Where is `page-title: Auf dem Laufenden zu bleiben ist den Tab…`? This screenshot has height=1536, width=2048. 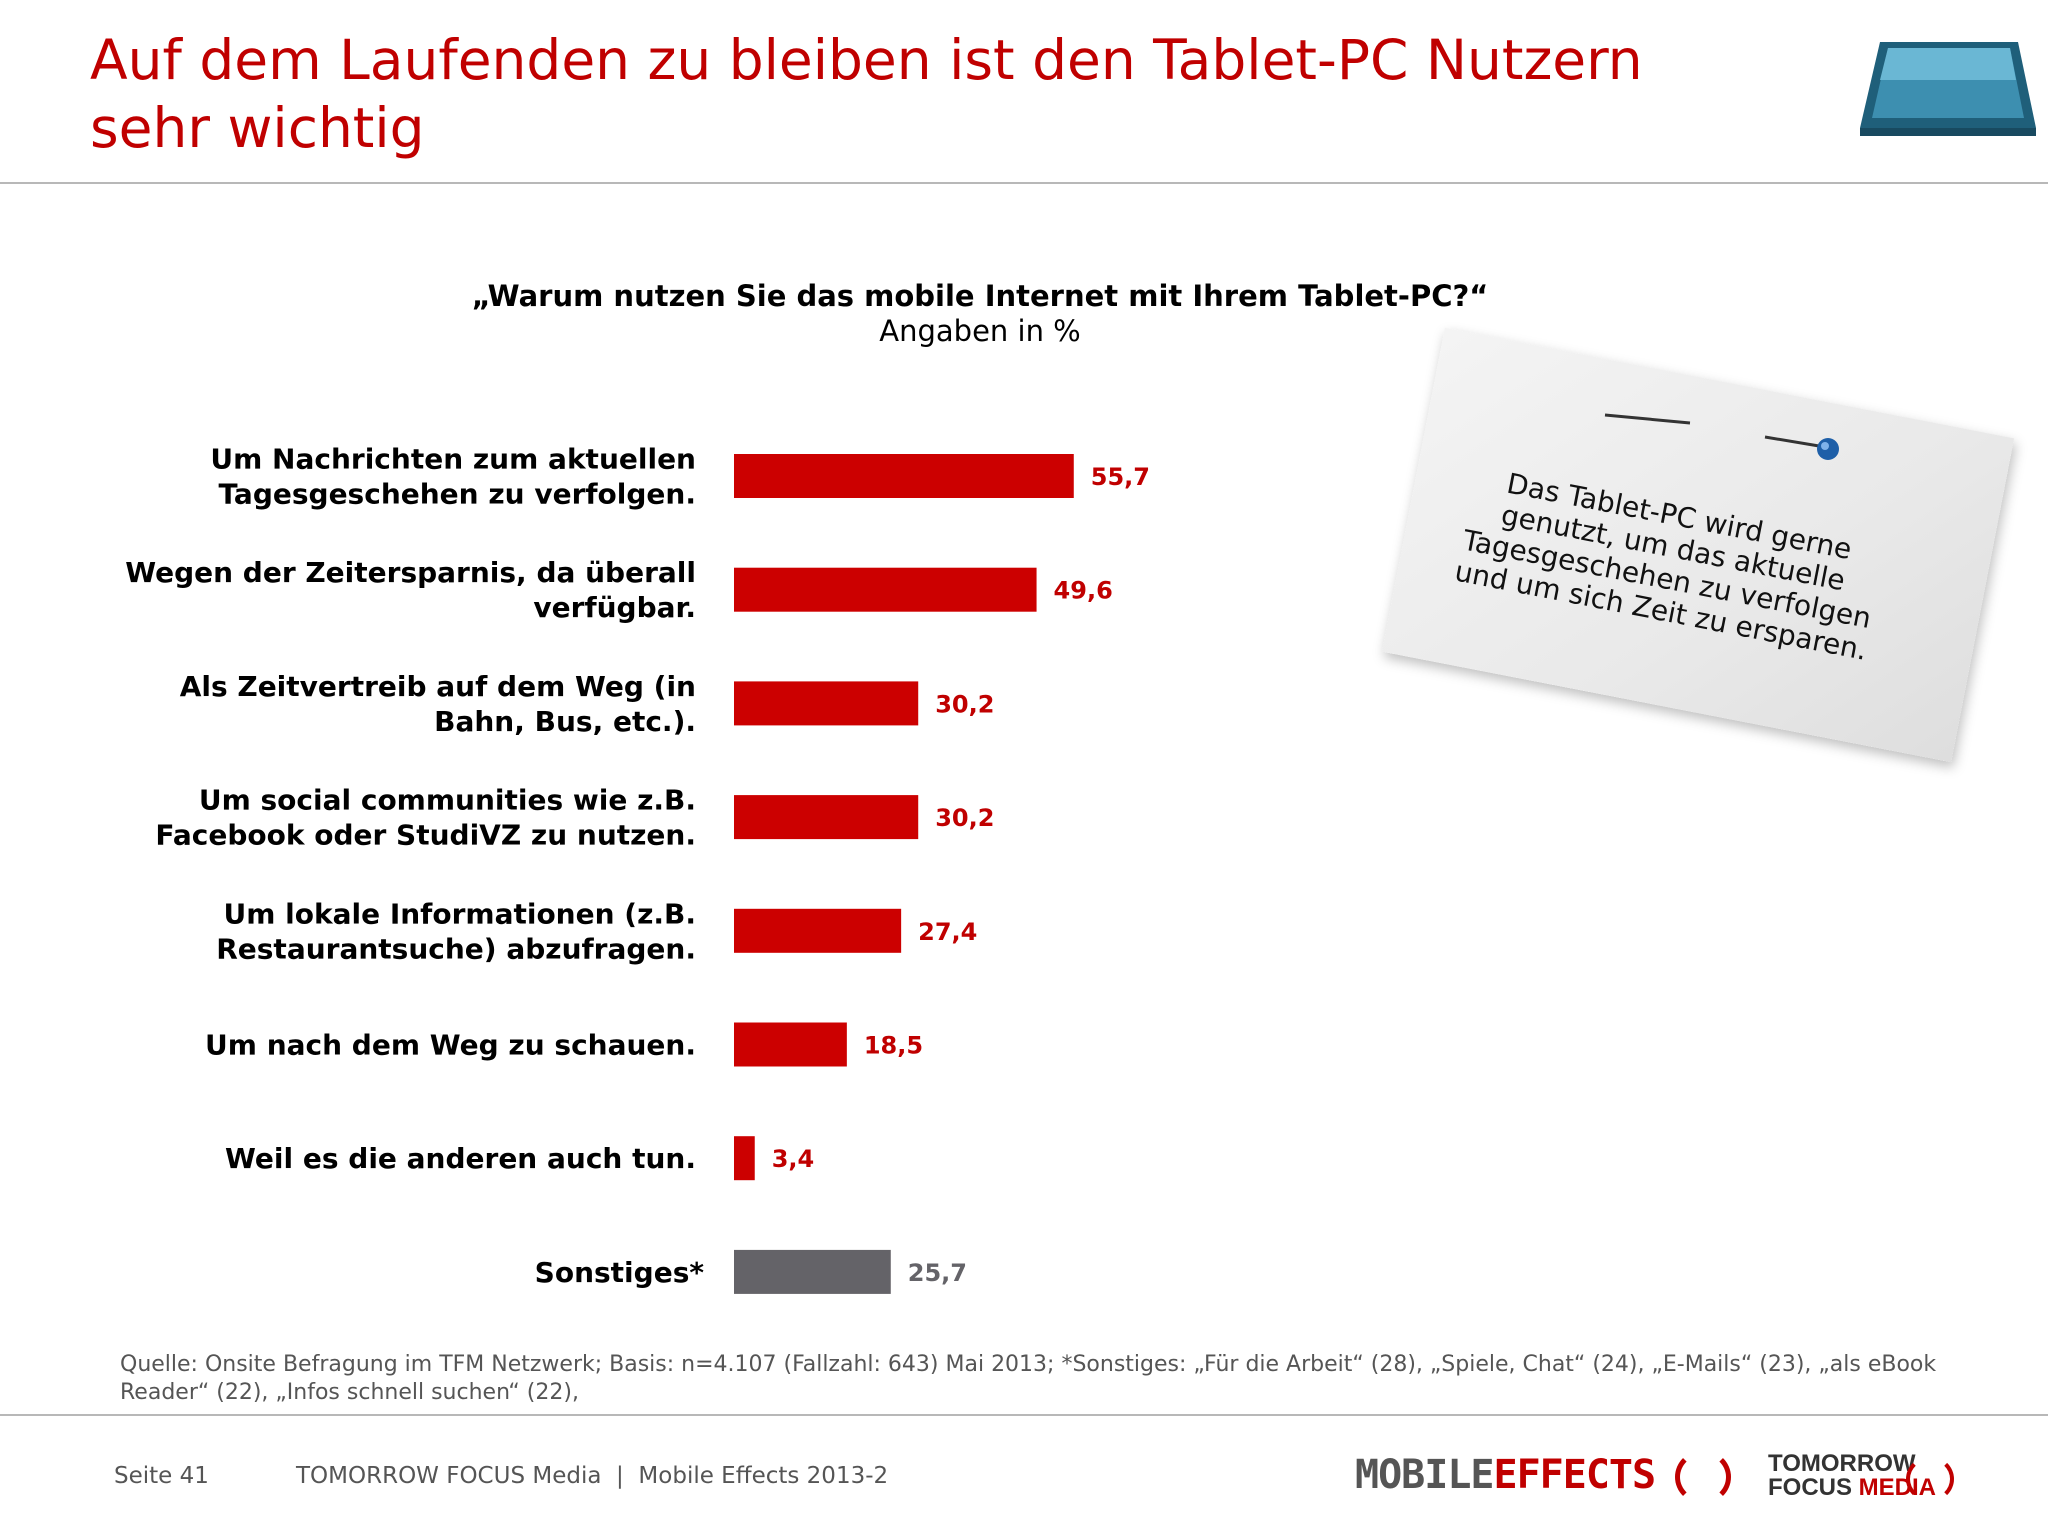
page-title: Auf dem Laufenden zu bleiben ist den Tab… is located at coordinates (940, 94).